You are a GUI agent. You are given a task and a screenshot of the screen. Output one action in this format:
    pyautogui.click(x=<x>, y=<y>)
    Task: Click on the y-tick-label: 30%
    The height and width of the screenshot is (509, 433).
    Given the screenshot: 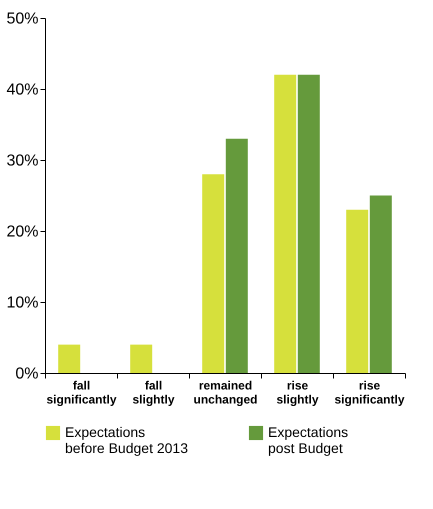 What is the action you would take?
    pyautogui.click(x=22, y=161)
    